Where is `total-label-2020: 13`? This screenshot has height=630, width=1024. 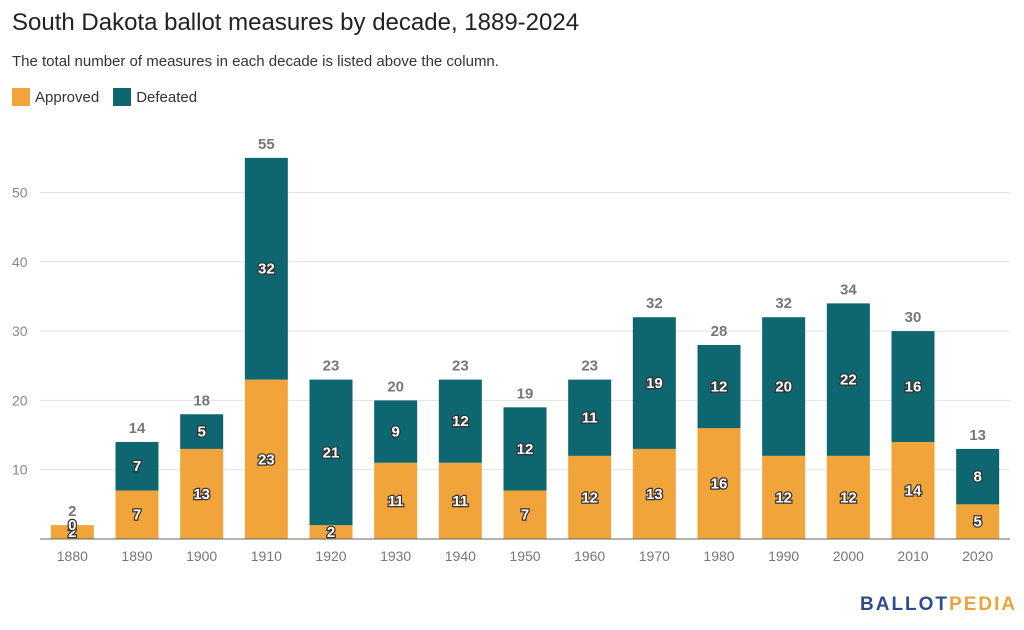
total-label-2020: 13 is located at coordinates (977, 435).